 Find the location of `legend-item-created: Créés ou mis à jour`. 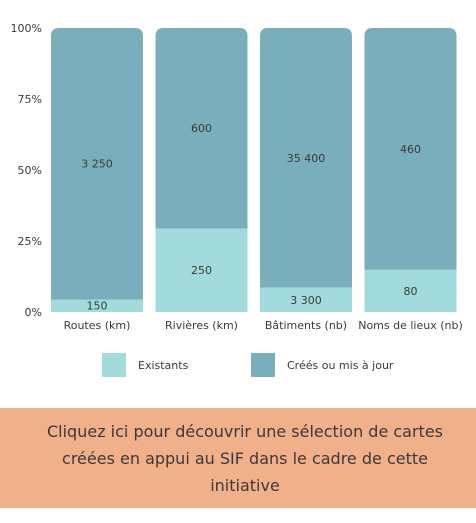

legend-item-created: Créés ou mis à jour is located at coordinates (322, 365).